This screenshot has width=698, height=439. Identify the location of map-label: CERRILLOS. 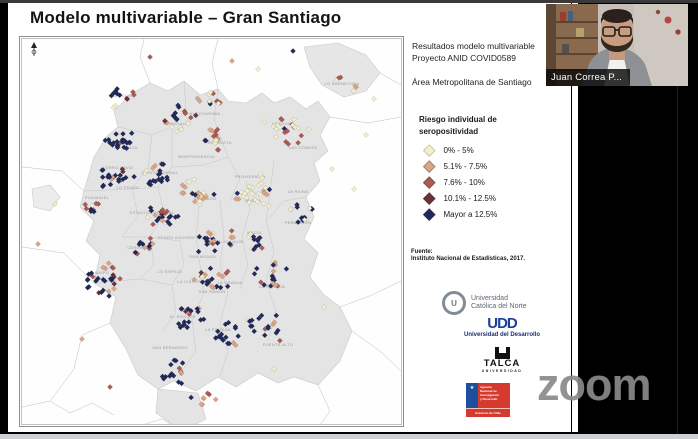
(139, 247).